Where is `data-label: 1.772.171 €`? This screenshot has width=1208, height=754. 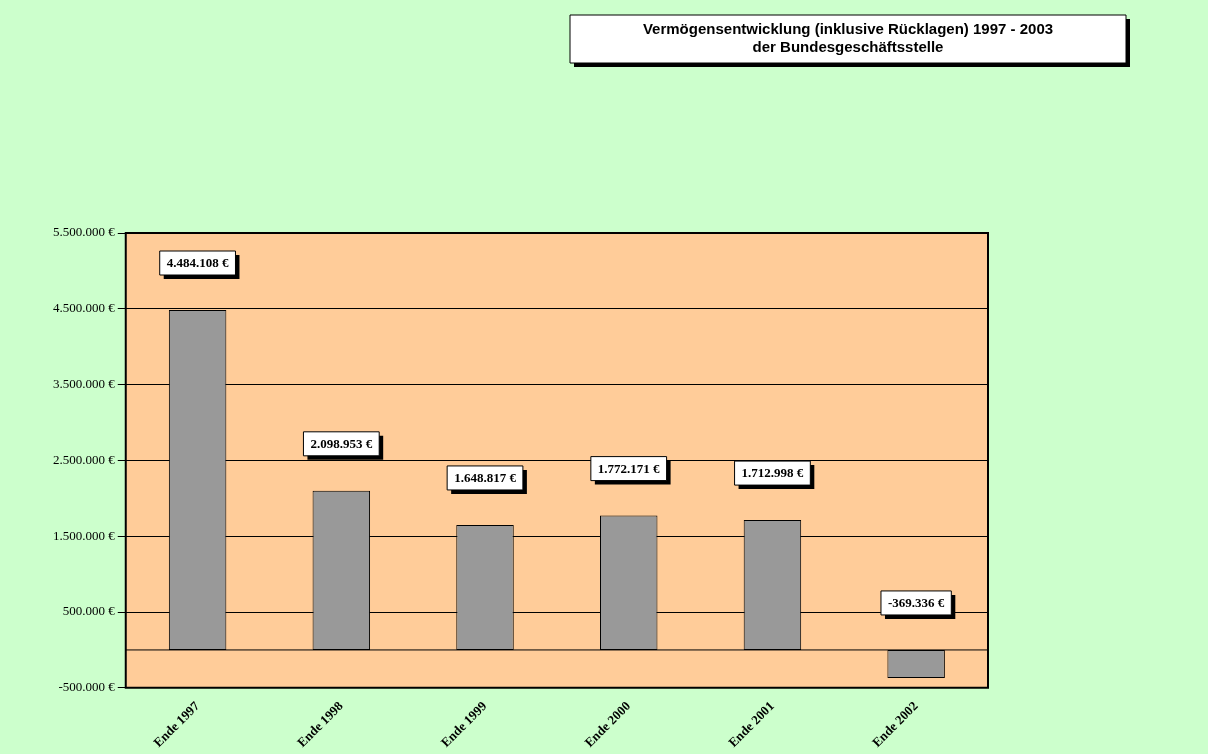 data-label: 1.772.171 € is located at coordinates (629, 468).